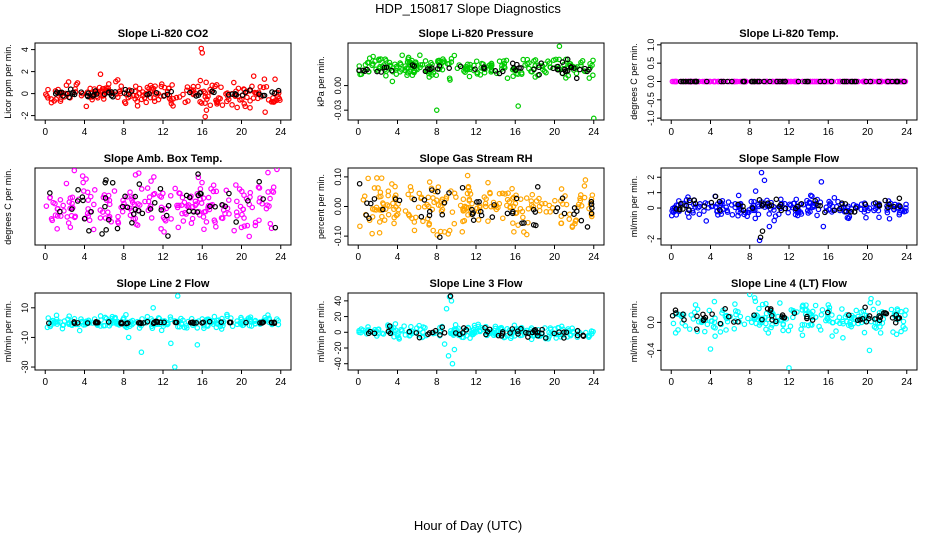  What do you see at coordinates (25, 337) in the screenshot?
I see `y-tick-label: -10` at bounding box center [25, 337].